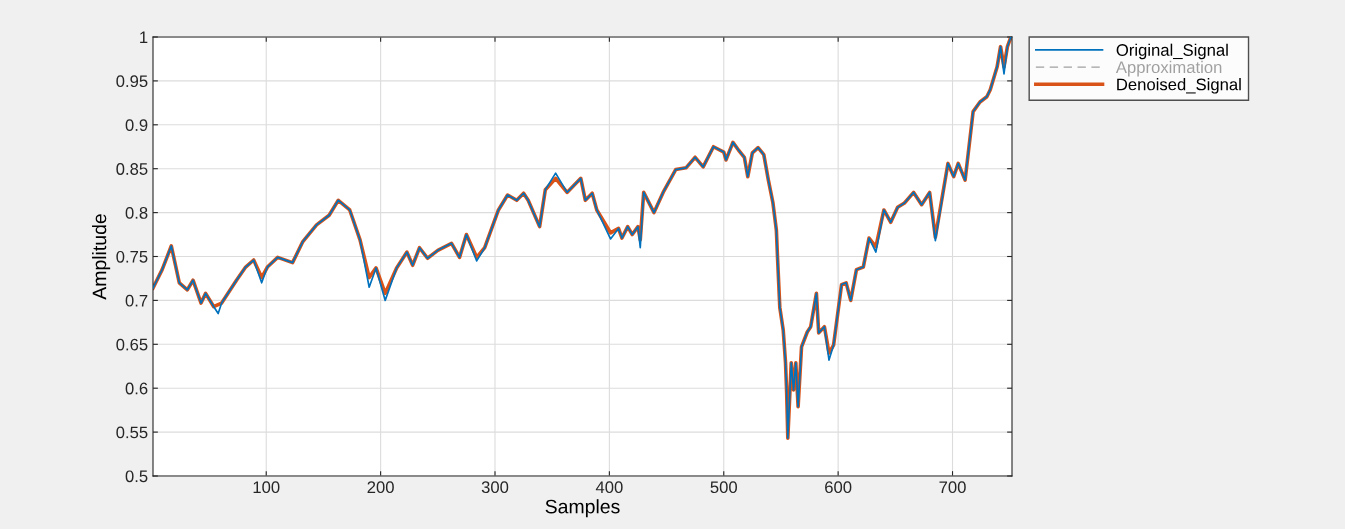  What do you see at coordinates (495, 487) in the screenshot?
I see `x-tick-label: 300` at bounding box center [495, 487].